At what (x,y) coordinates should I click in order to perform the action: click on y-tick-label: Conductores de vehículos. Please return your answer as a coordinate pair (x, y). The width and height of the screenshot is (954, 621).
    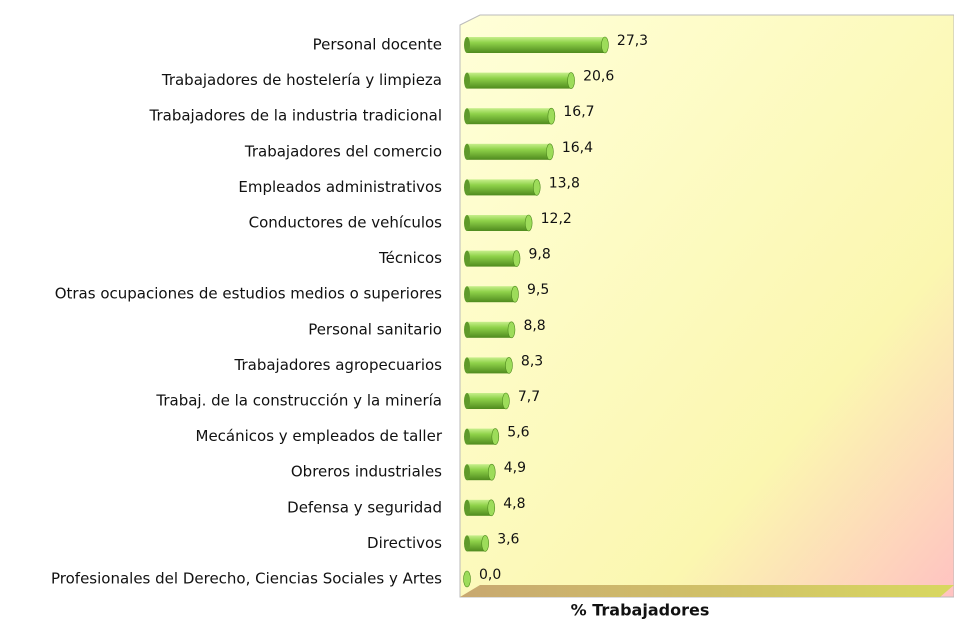
    Looking at the image, I should click on (346, 223).